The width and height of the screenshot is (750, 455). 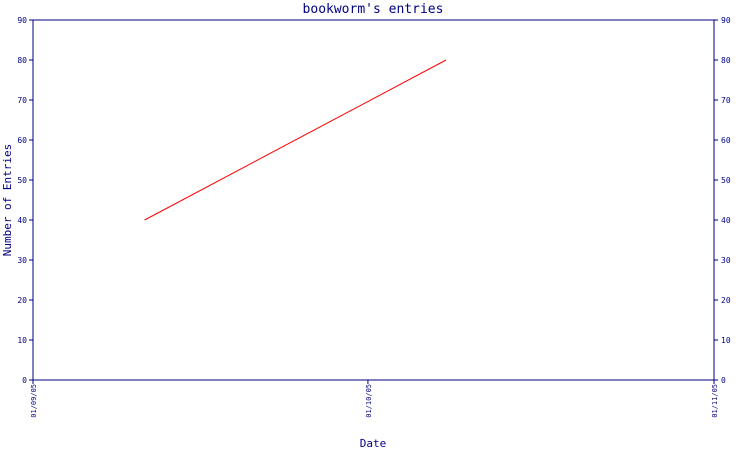 I want to click on y-tick-label-right: 60, so click(x=726, y=140).